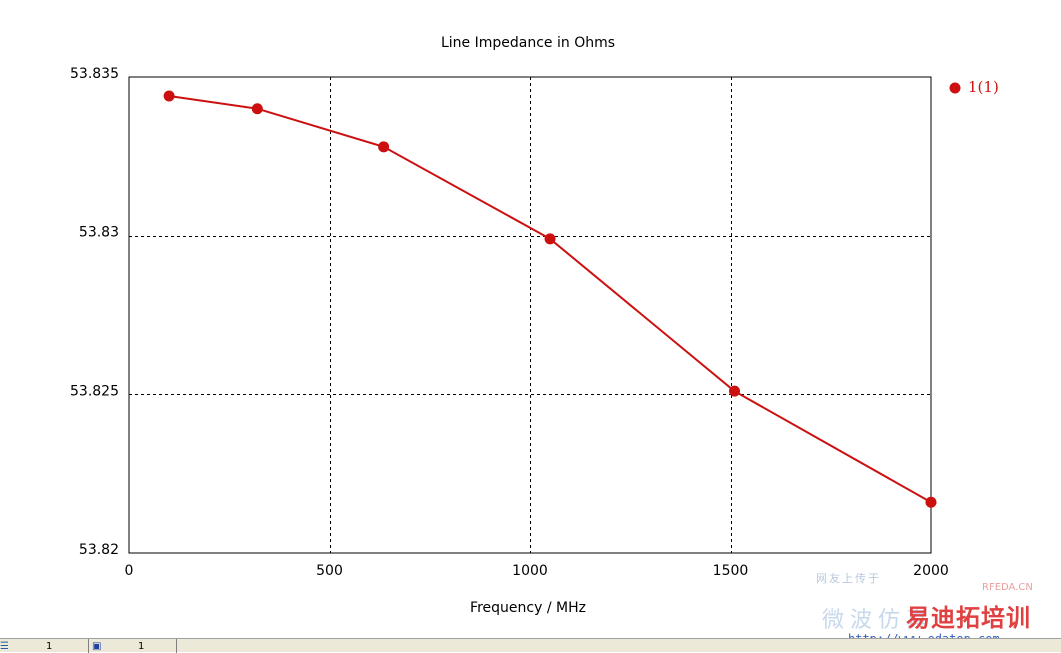  I want to click on status-bar: ☰ 1 ▣ 1, so click(530, 645).